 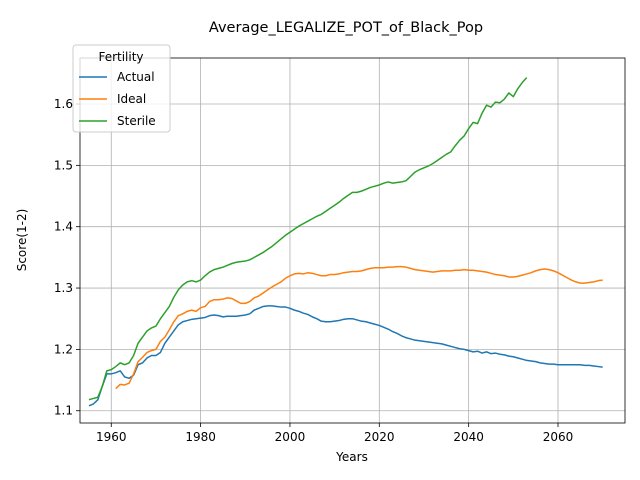 I want to click on legend-box, so click(x=121, y=88).